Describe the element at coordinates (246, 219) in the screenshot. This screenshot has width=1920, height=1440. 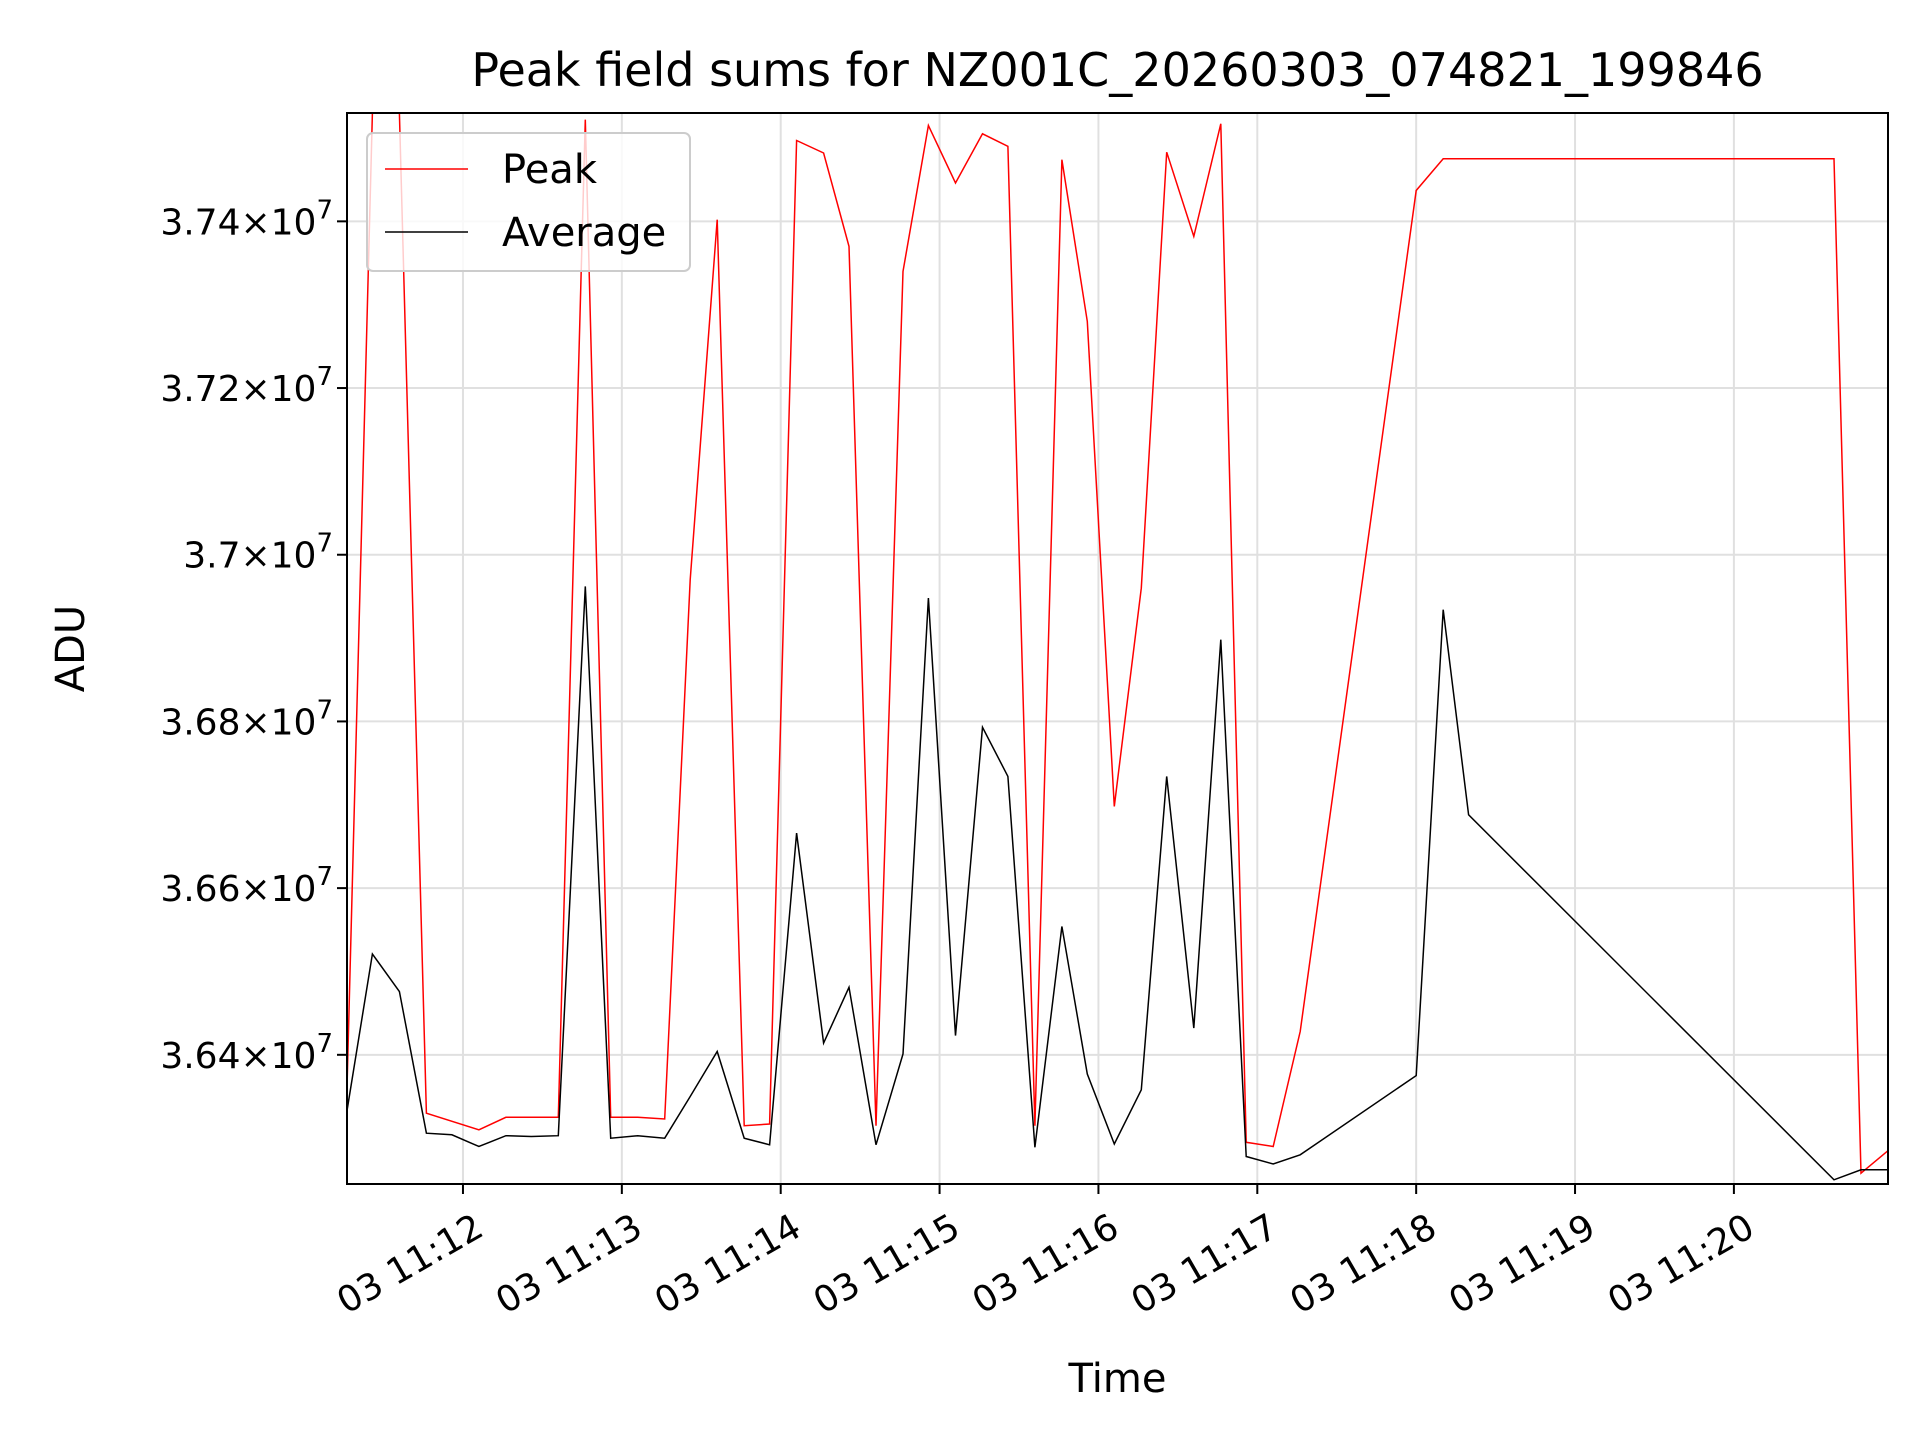
I see `y-tick-label: 3.74×107` at that location.